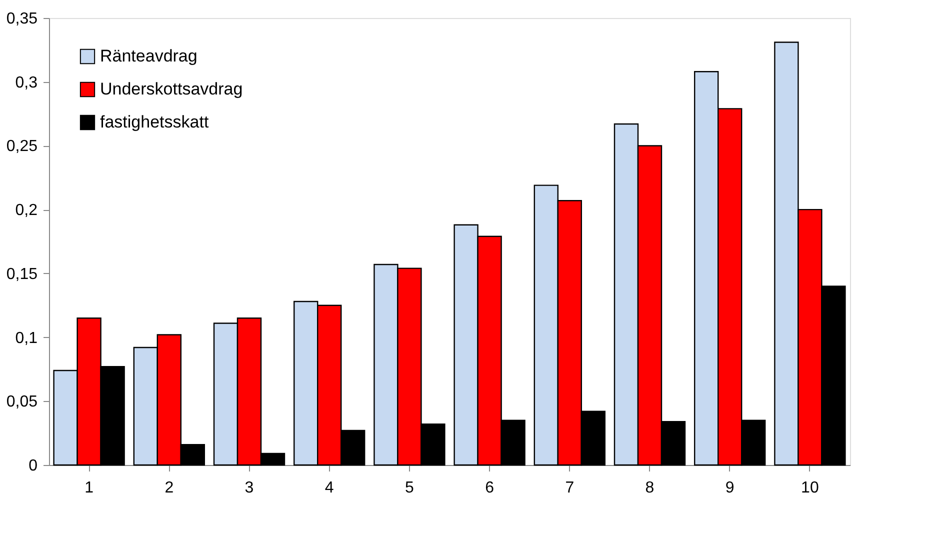 The image size is (935, 558). Describe the element at coordinates (569, 488) in the screenshot. I see `x-tick-label: 7` at that location.